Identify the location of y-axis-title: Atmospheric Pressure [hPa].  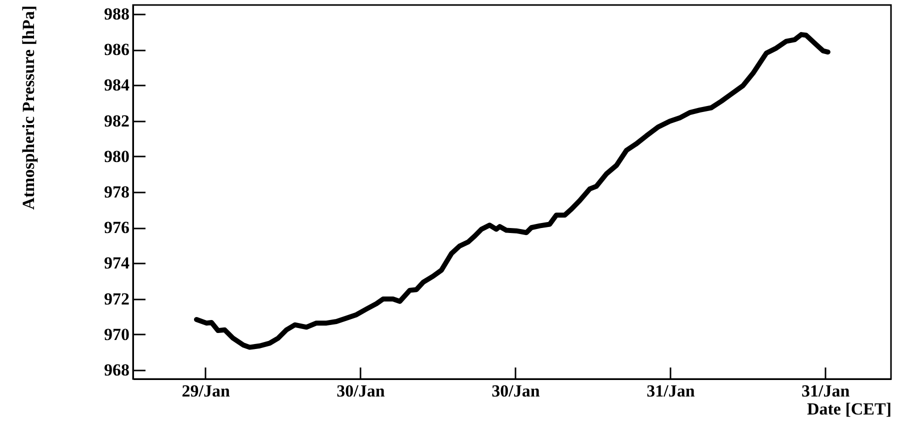
(28, 108).